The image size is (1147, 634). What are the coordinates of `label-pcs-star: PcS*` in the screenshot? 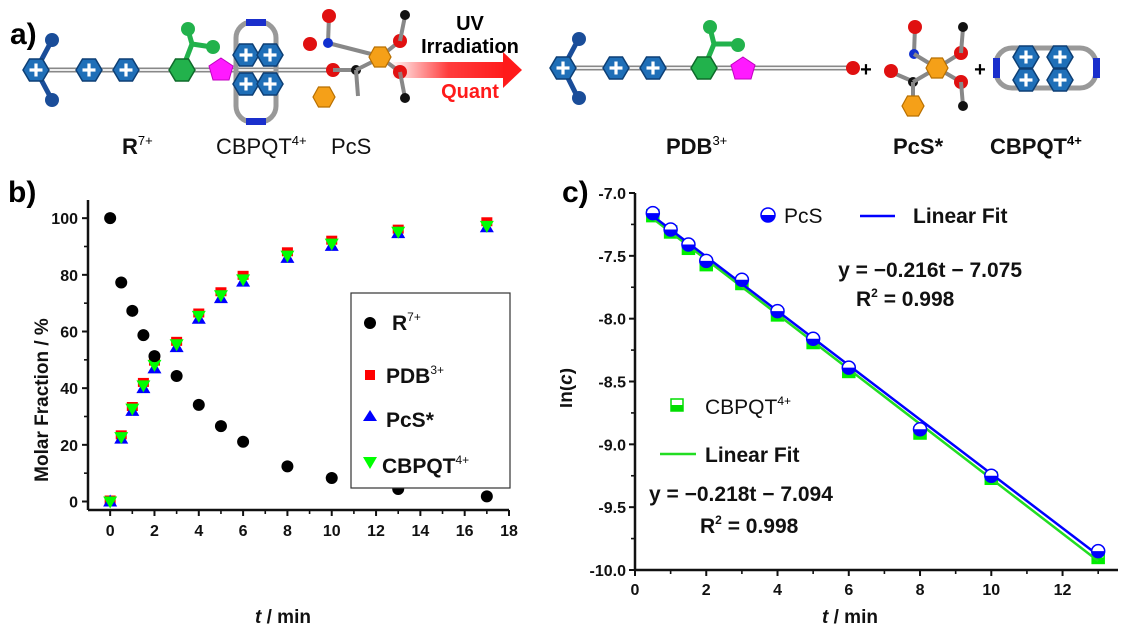 It's located at (918, 146).